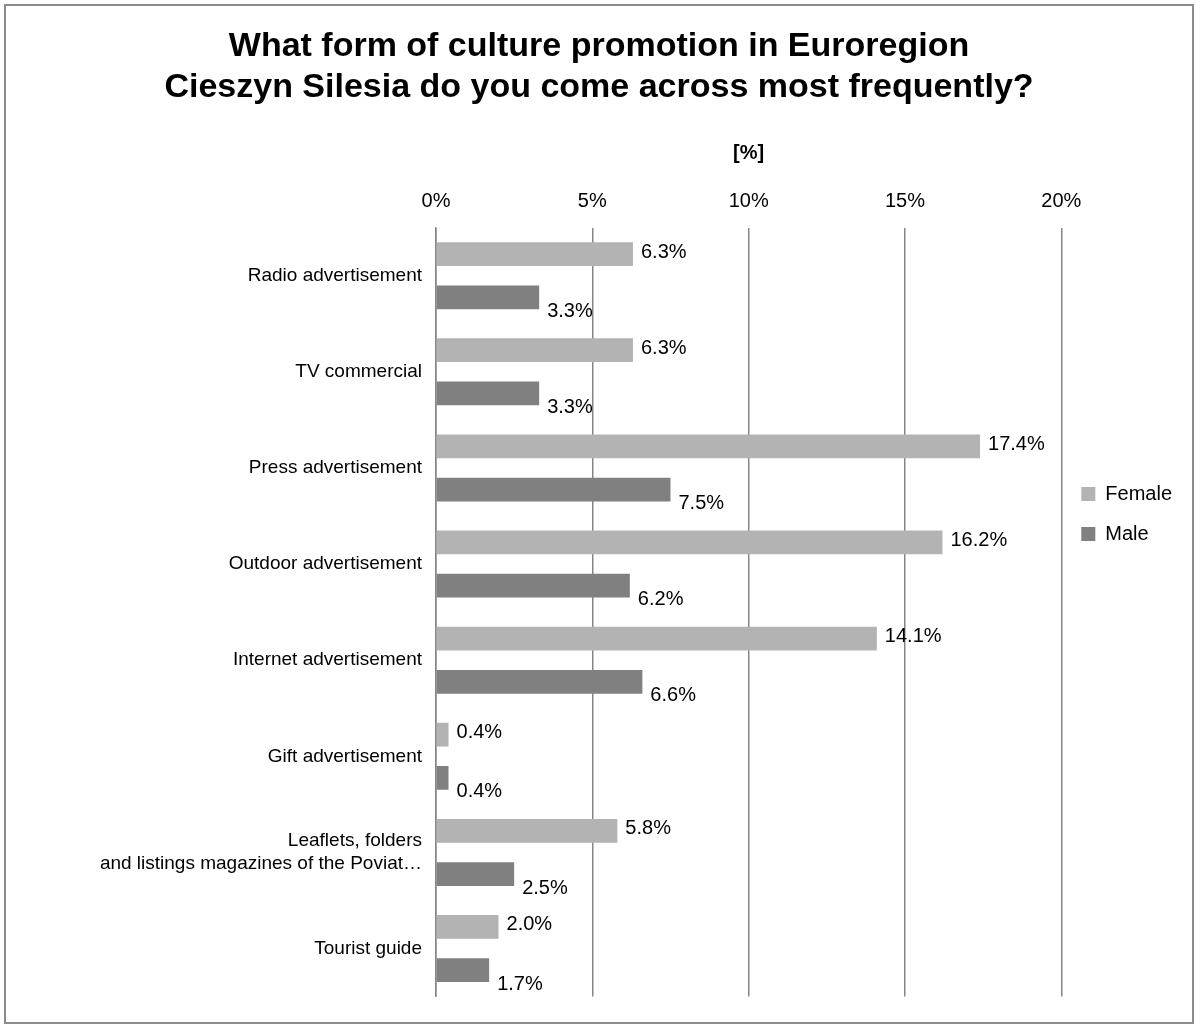 Image resolution: width=1202 pixels, height=1030 pixels. What do you see at coordinates (979, 538) in the screenshot?
I see `data-label: 16.2%` at bounding box center [979, 538].